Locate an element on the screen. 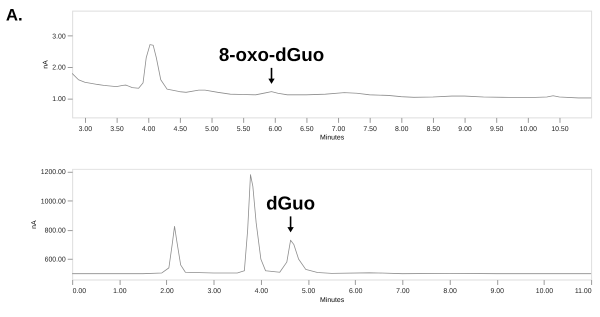 The width and height of the screenshot is (600, 317). annotation: dGuo is located at coordinates (291, 203).